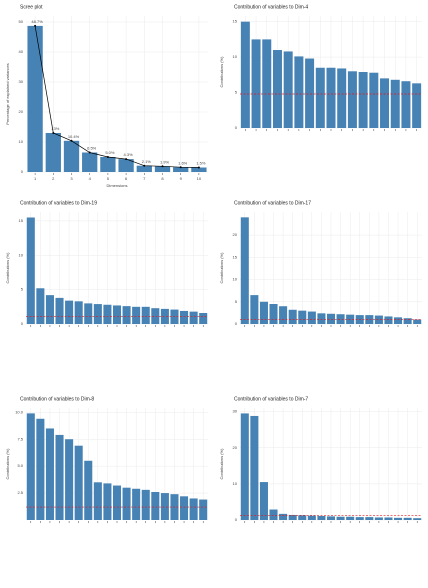  Describe the element at coordinates (31, 7) in the screenshot. I see `chart-title: Scree plot` at that location.